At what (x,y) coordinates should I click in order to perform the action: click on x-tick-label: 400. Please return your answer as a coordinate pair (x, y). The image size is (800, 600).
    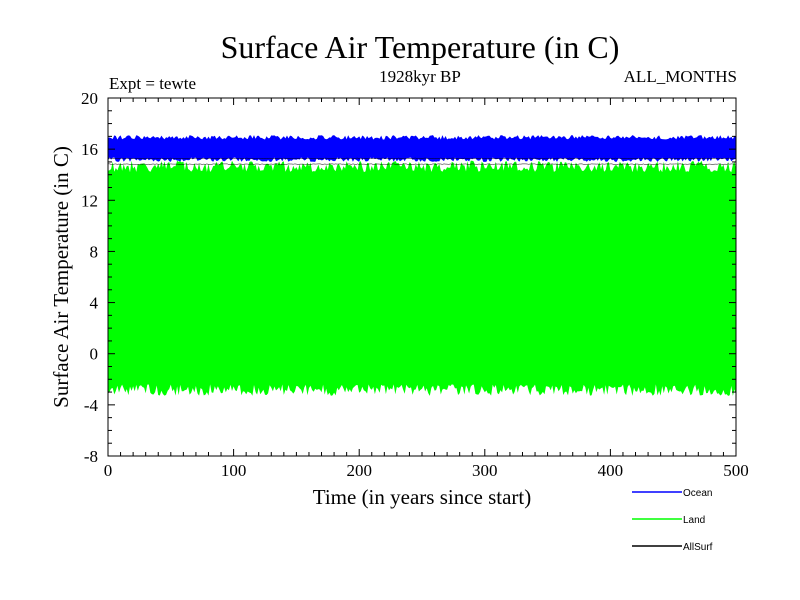
    Looking at the image, I should click on (611, 470).